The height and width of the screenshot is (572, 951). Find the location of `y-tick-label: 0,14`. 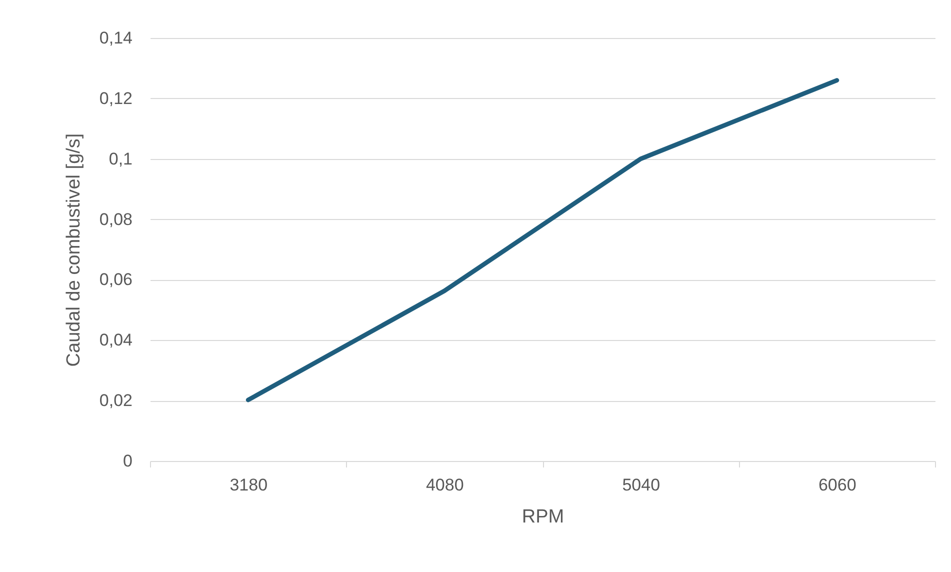

y-tick-label: 0,14 is located at coordinates (115, 38).